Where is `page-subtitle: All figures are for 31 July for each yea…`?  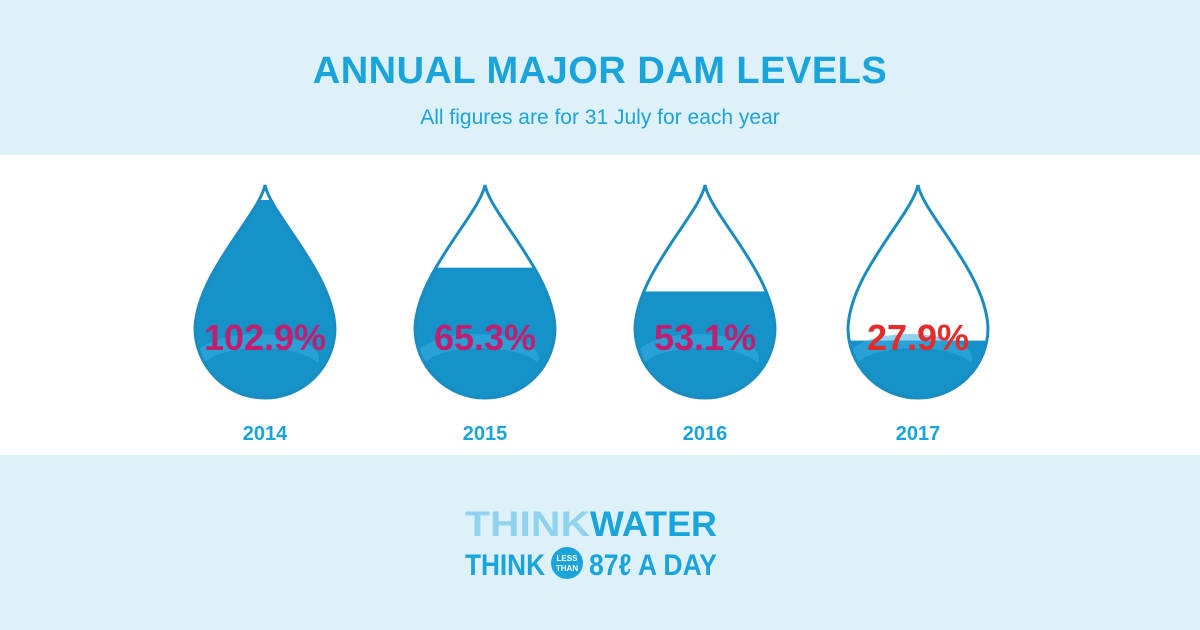
page-subtitle: All figures are for 31 July for each yea… is located at coordinates (600, 117).